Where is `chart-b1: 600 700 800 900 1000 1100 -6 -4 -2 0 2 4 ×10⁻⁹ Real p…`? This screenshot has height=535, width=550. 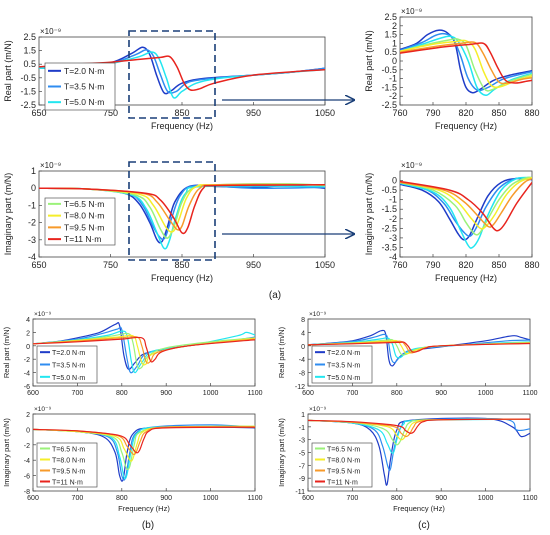
chart-b1: 600 700 800 900 1000 1100 -6 -4 -2 0 2 4 ×10⁻⁹ Real p… is located at coordinates (132, 354).